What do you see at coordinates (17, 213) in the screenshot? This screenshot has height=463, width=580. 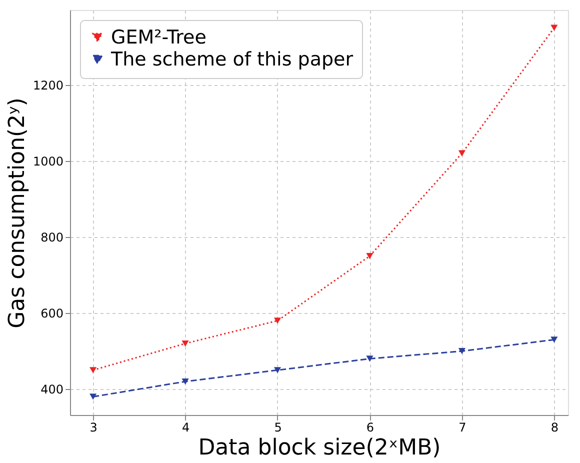 I see `y-axis-title: Gas consumption(2ʸ)` at bounding box center [17, 213].